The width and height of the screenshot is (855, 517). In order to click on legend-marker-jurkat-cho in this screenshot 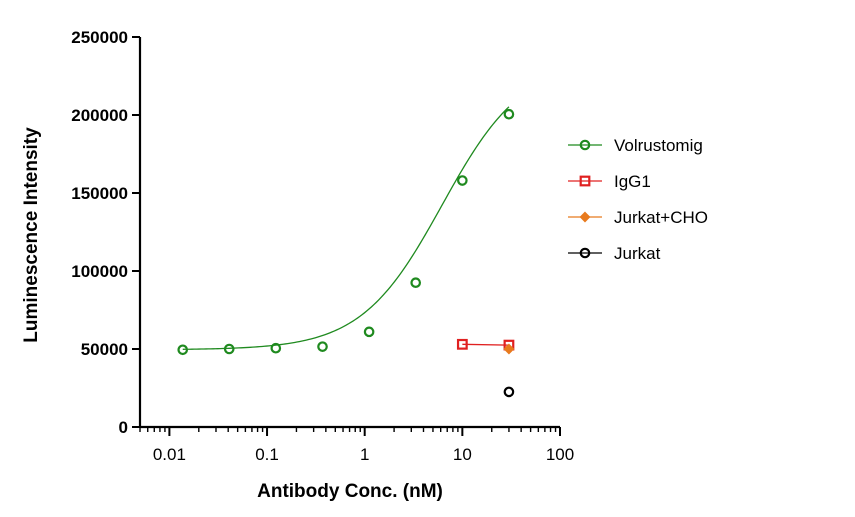, I will do `click(585, 217)`.